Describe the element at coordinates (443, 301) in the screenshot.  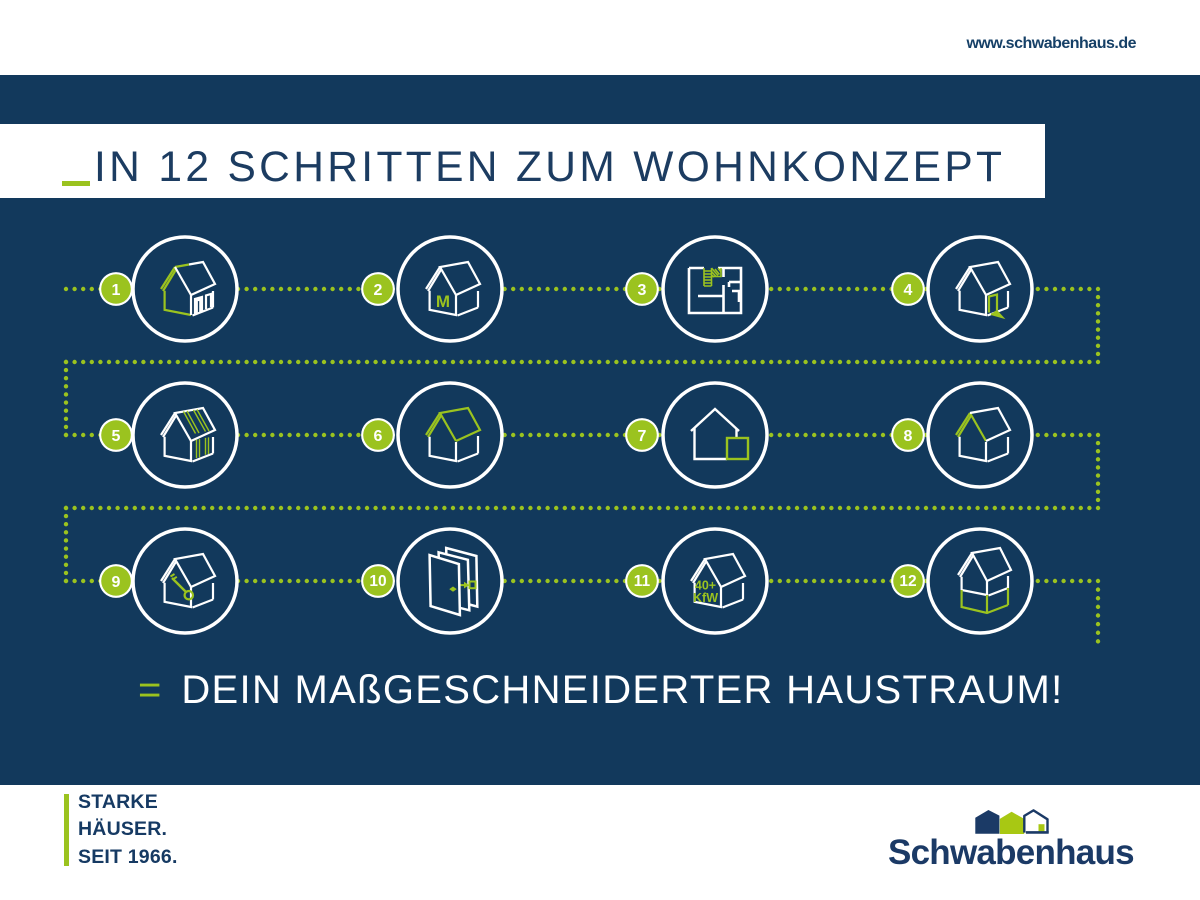
I see `svg-text: M` at that location.